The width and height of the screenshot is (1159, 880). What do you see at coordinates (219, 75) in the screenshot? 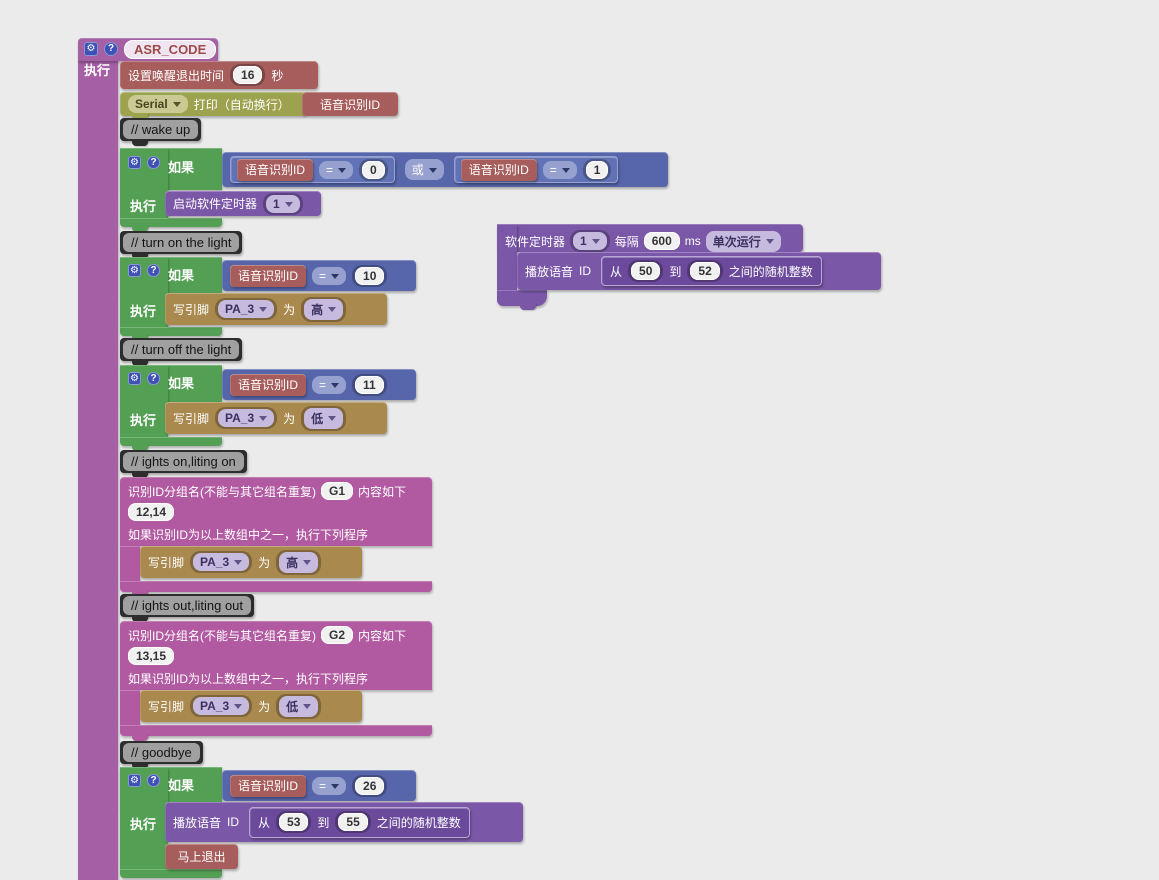
I see `block-set-wake-time: 设置唤醒退出时间 16 秒` at bounding box center [219, 75].